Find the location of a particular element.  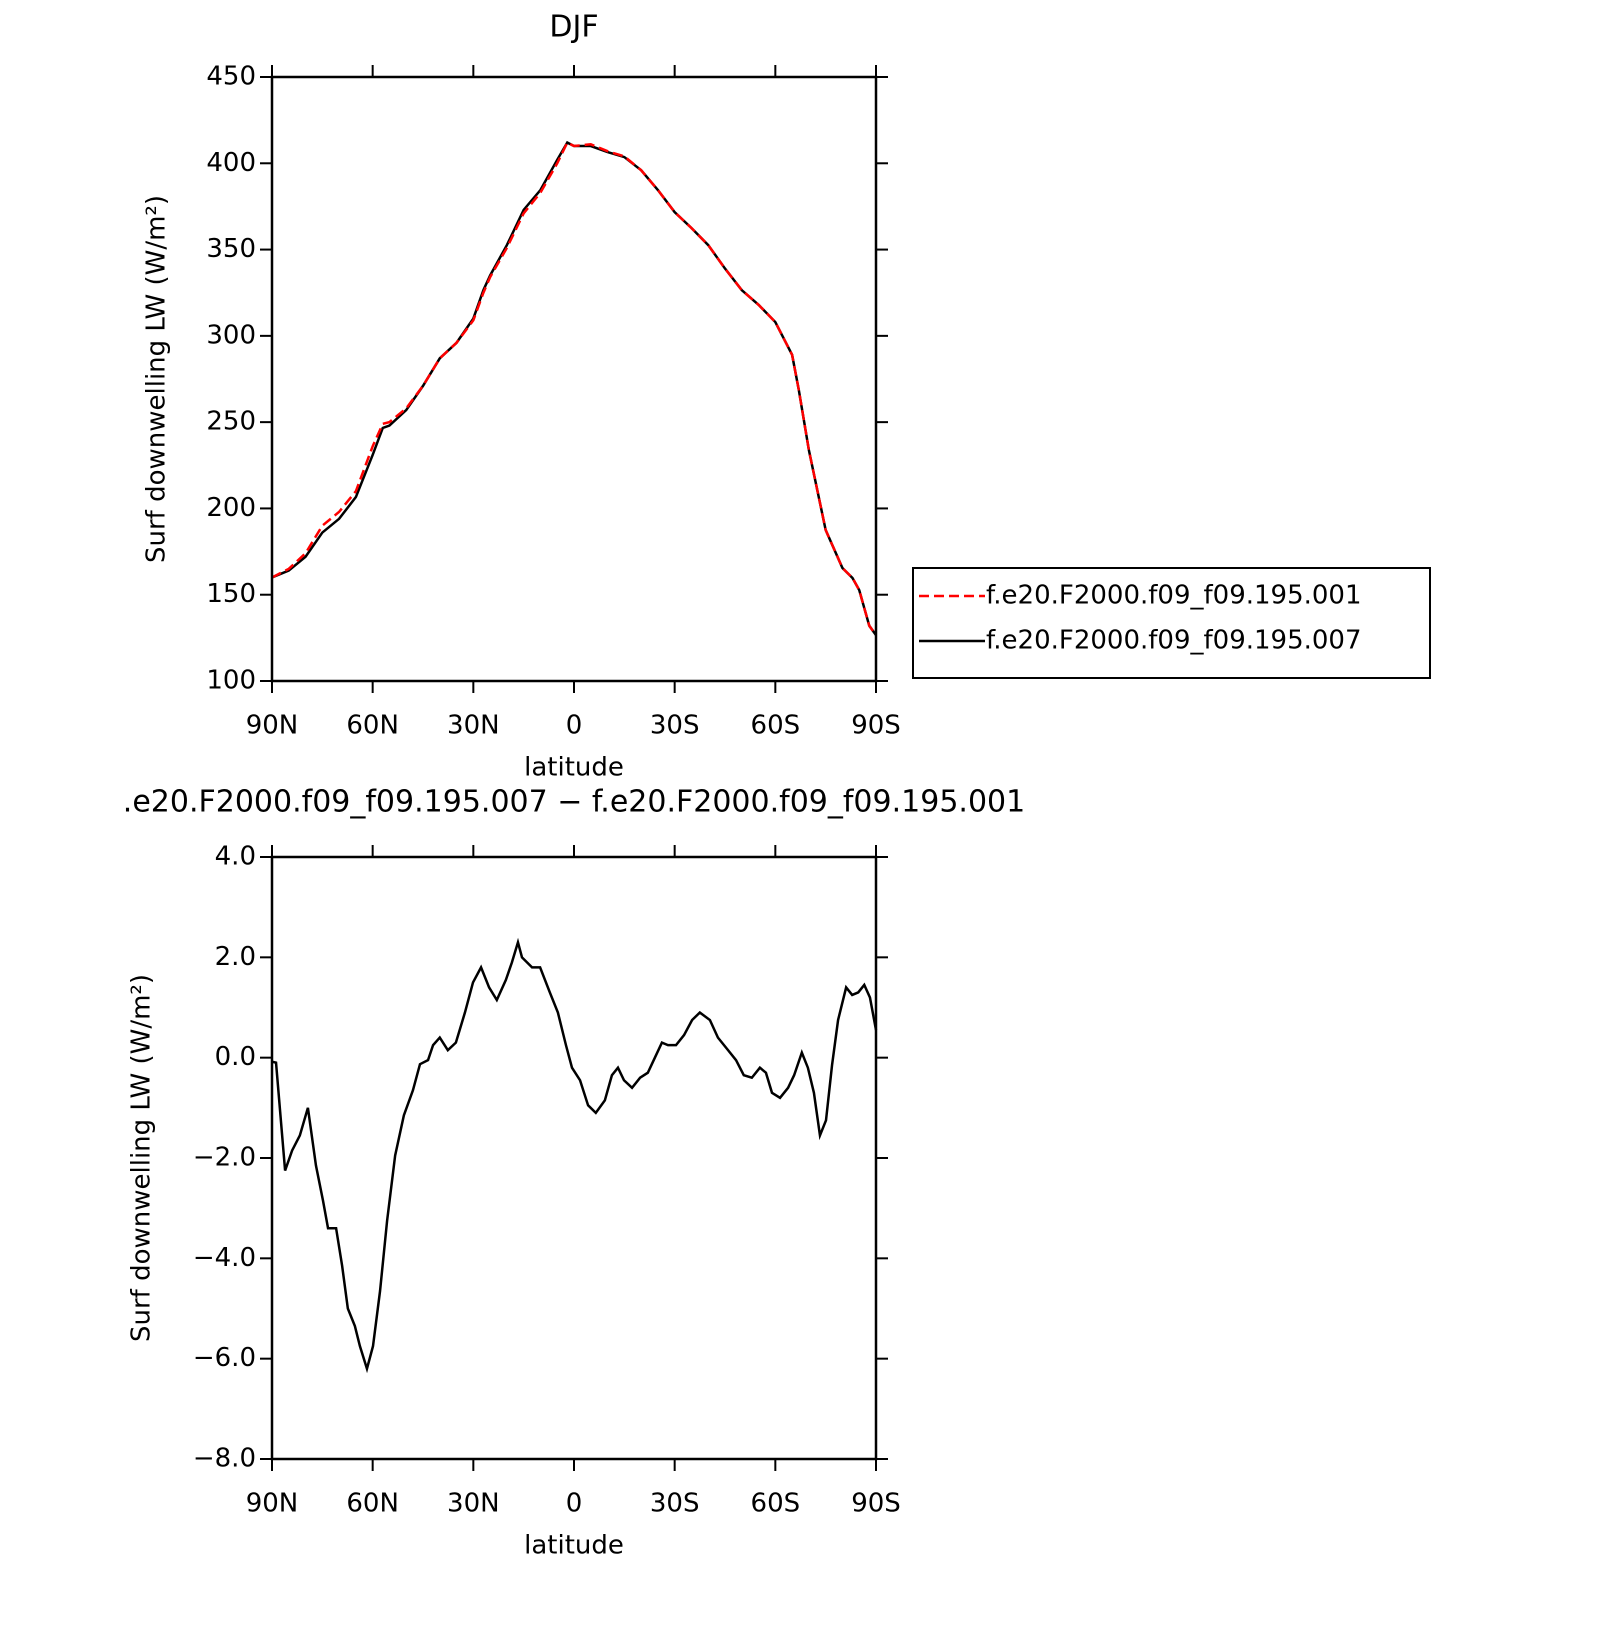

y-tick-label: −6.0 is located at coordinates (224, 1358).